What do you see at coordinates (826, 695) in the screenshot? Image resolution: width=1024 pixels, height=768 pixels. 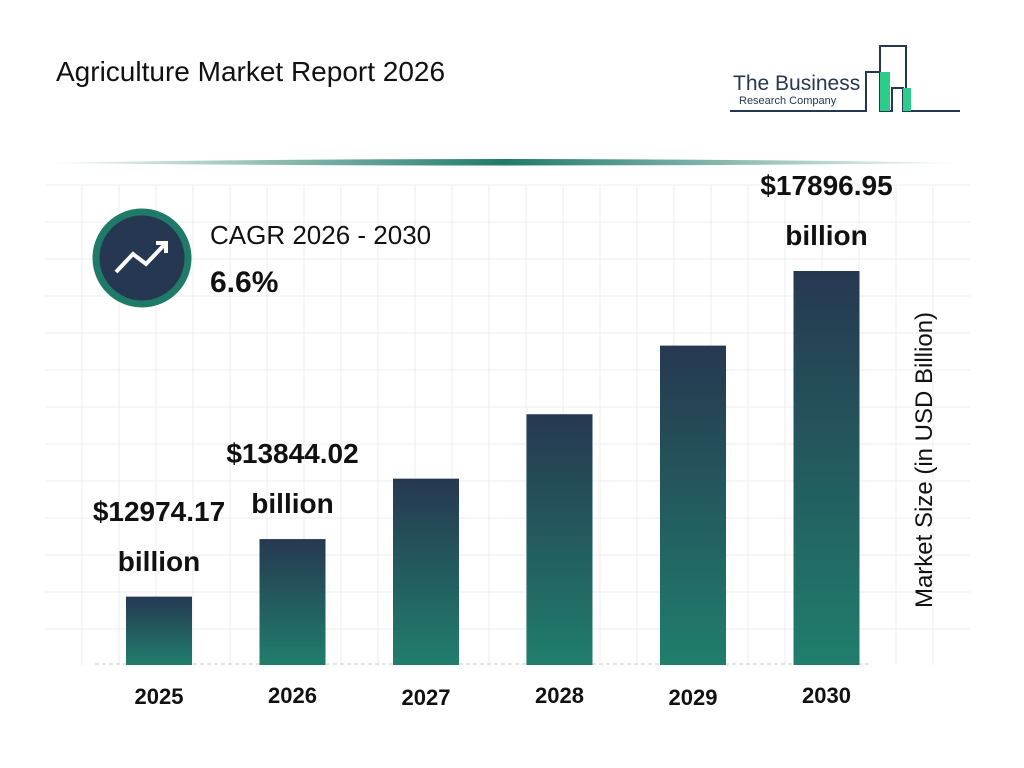 I see `x-tick-label: 2030` at bounding box center [826, 695].